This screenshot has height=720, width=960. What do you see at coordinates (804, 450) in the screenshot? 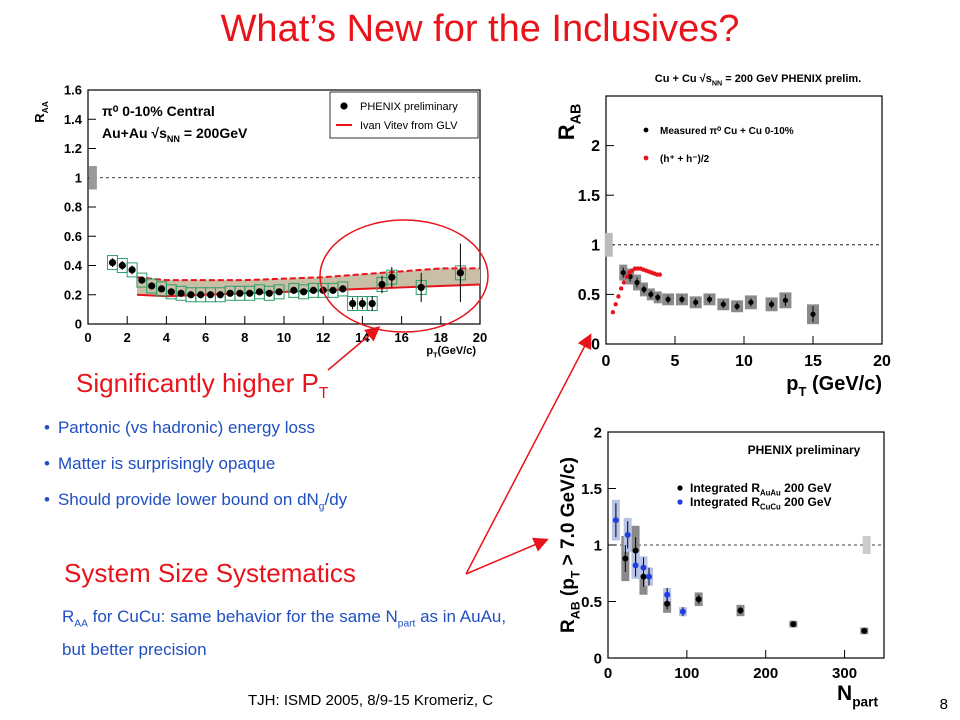
I see `chart-title: PHENIX preliminary` at bounding box center [804, 450].